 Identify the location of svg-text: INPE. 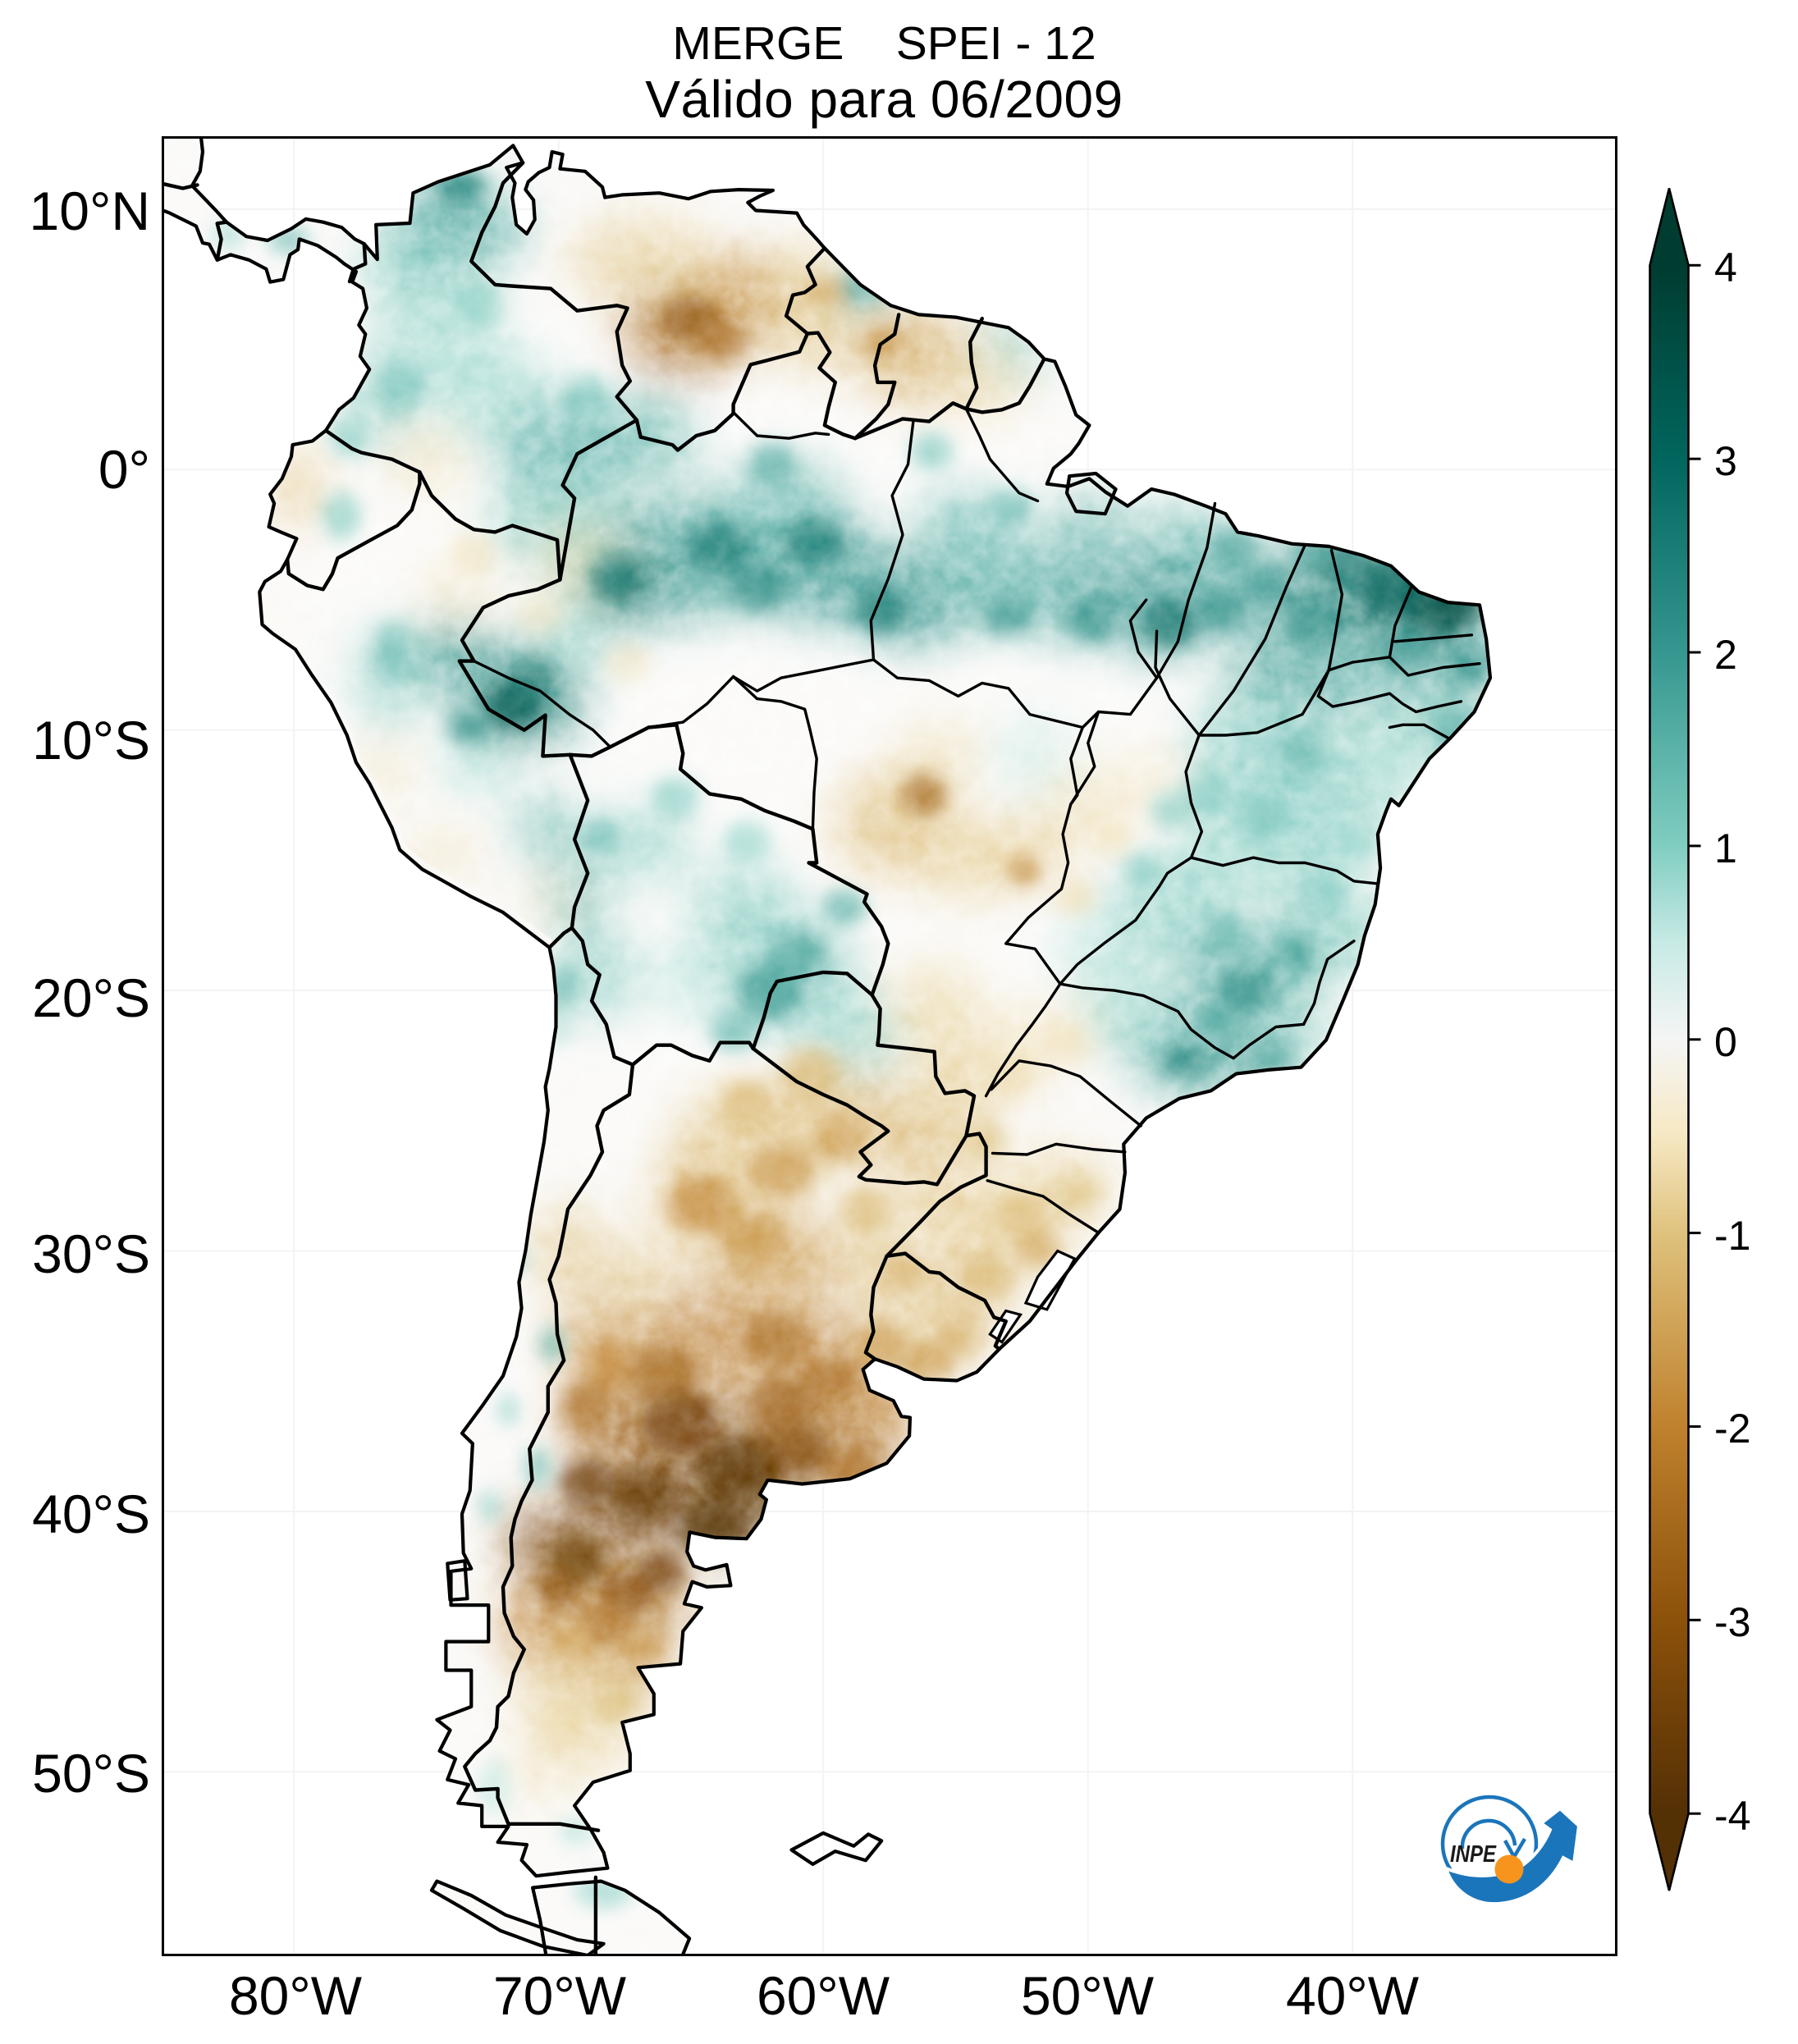
(1473, 1854).